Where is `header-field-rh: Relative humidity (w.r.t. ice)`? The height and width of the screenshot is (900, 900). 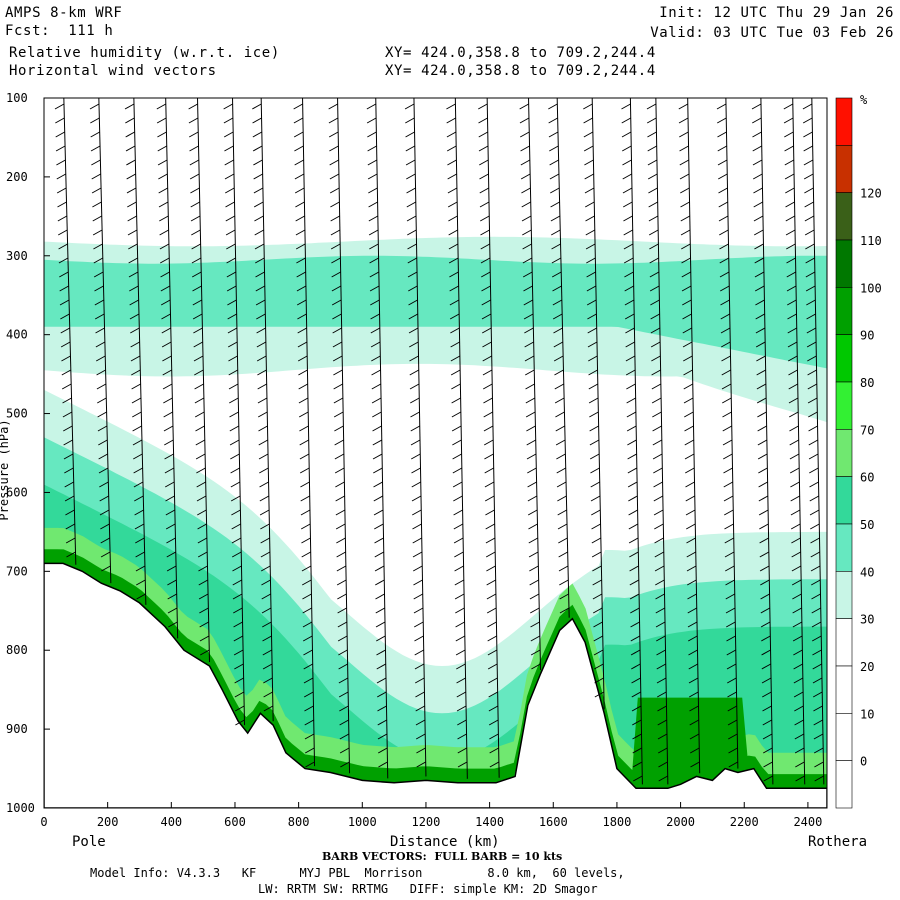 header-field-rh: Relative humidity (w.r.t. ice) is located at coordinates (144, 53).